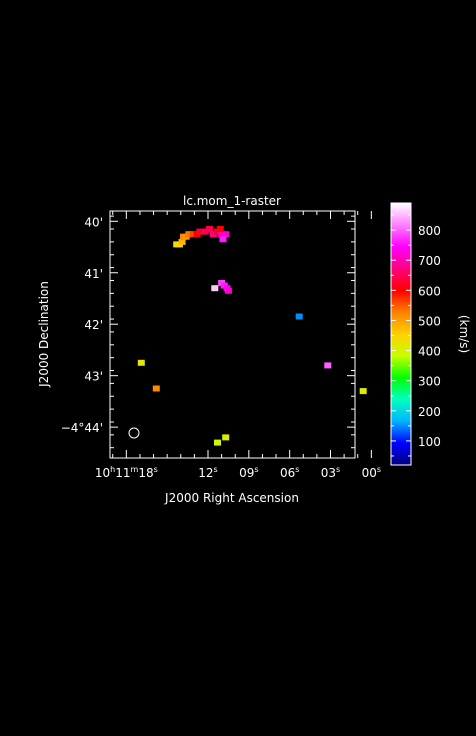 The height and width of the screenshot is (736, 476). What do you see at coordinates (232, 201) in the screenshot?
I see `plot-title: lc.mom_1-raster` at bounding box center [232, 201].